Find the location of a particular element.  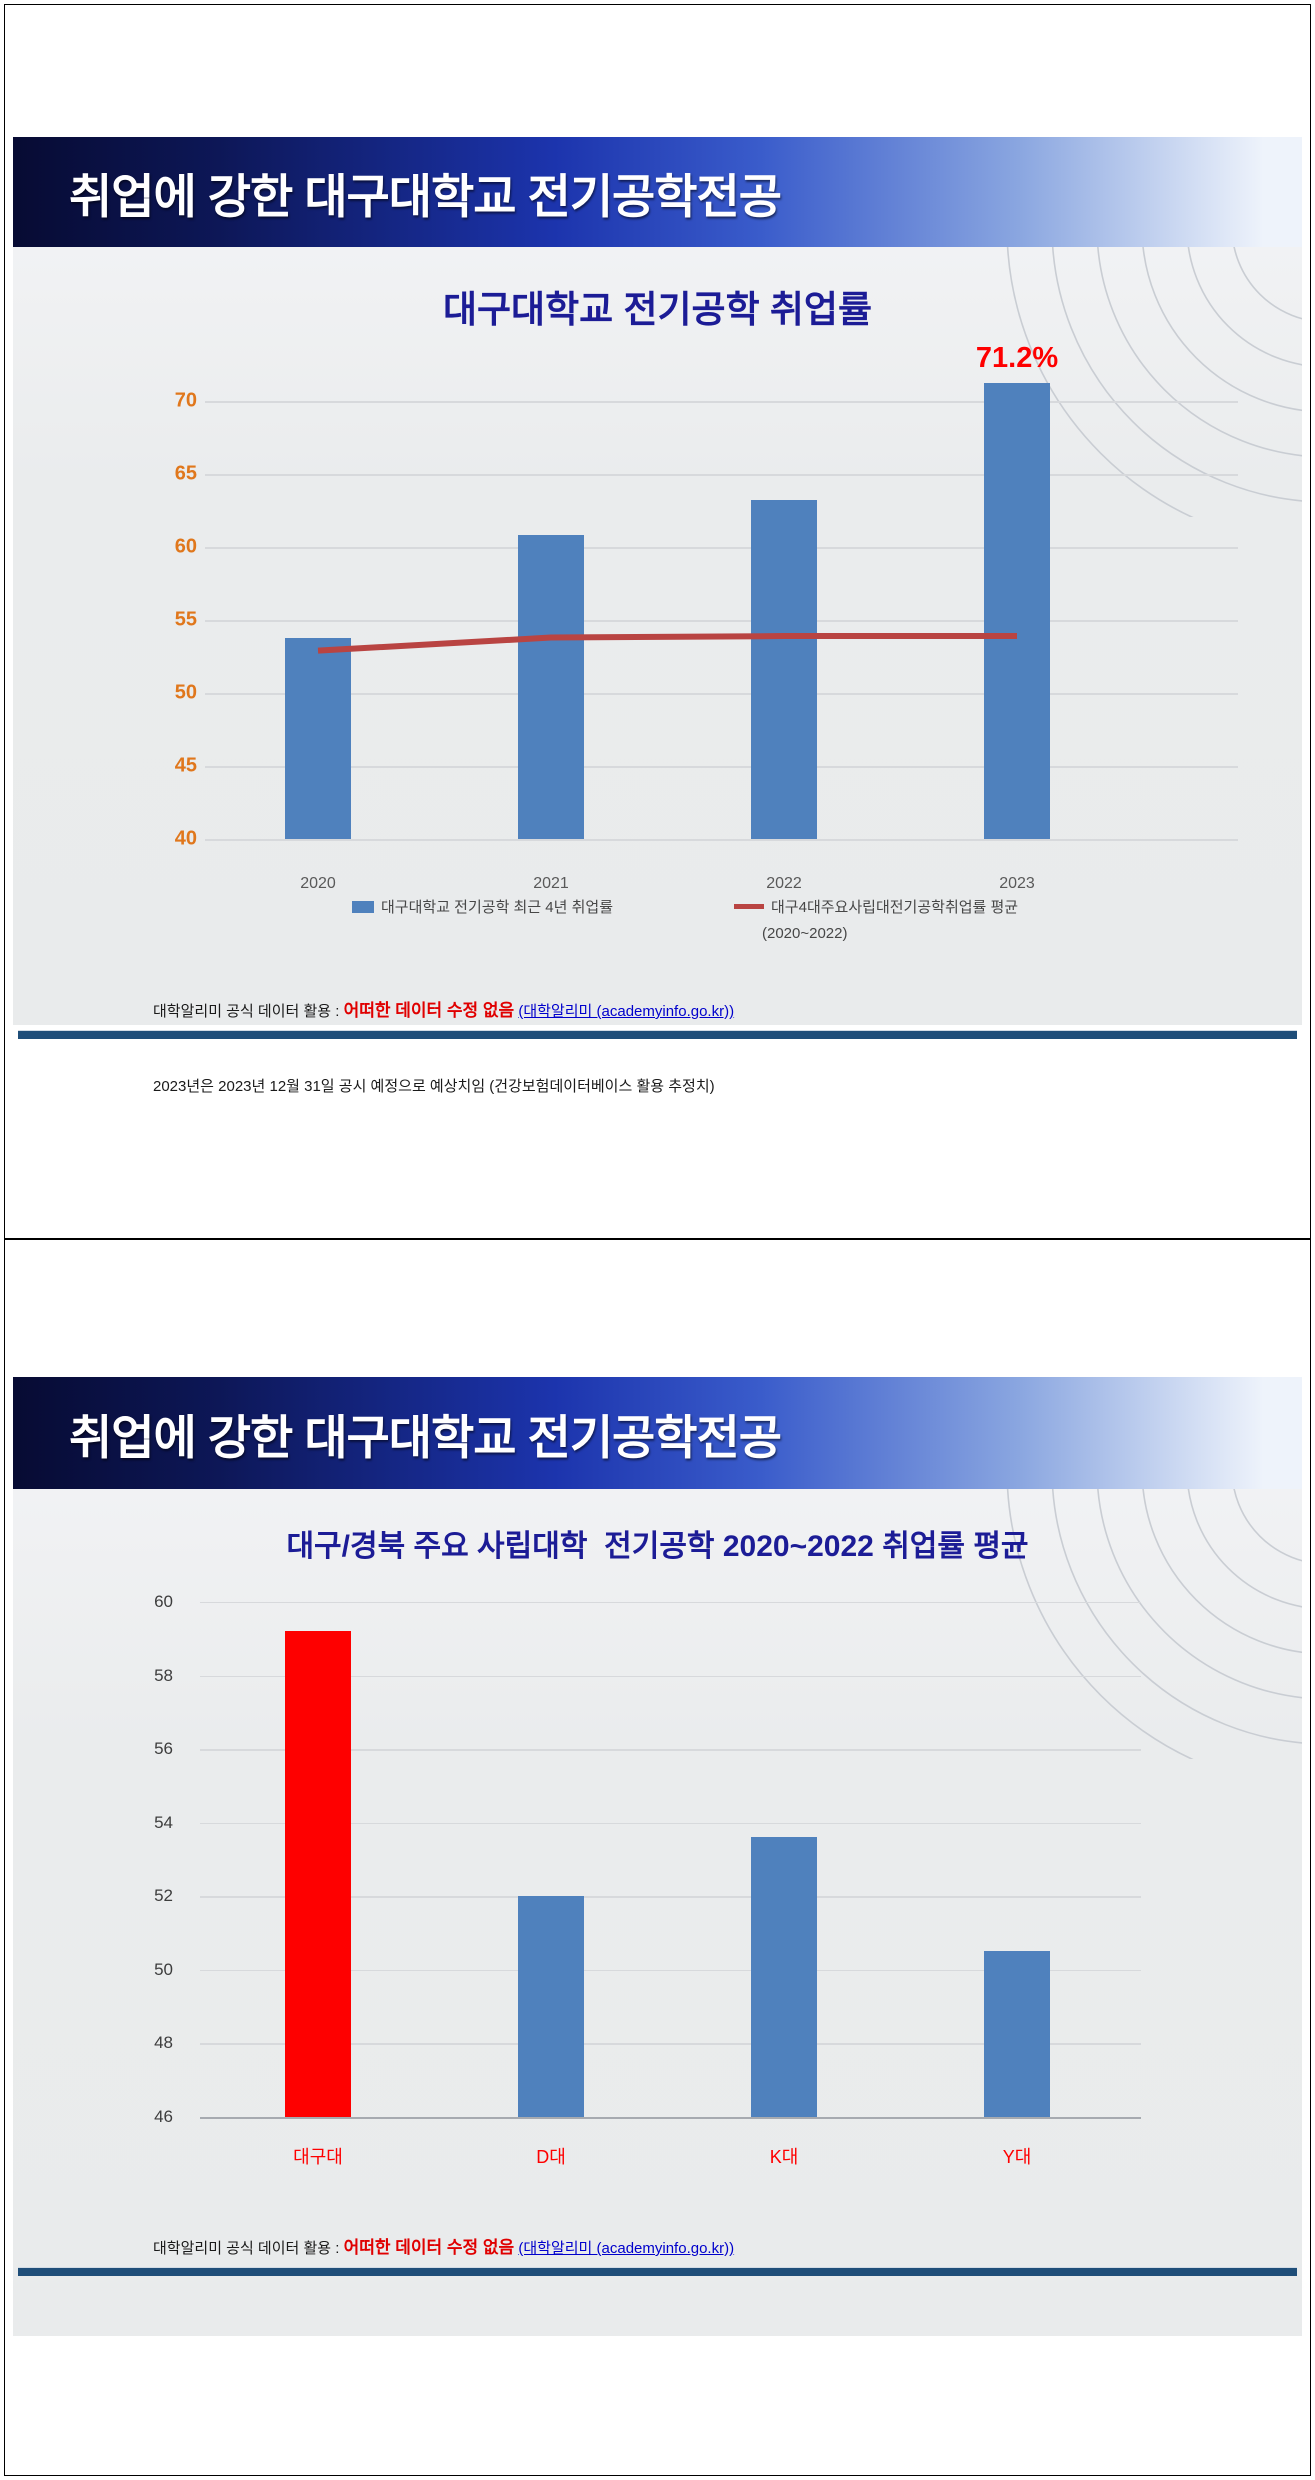

legend-bar-series: 대구대학교 전기공학 최근 4년 취업률 is located at coordinates (482, 906).